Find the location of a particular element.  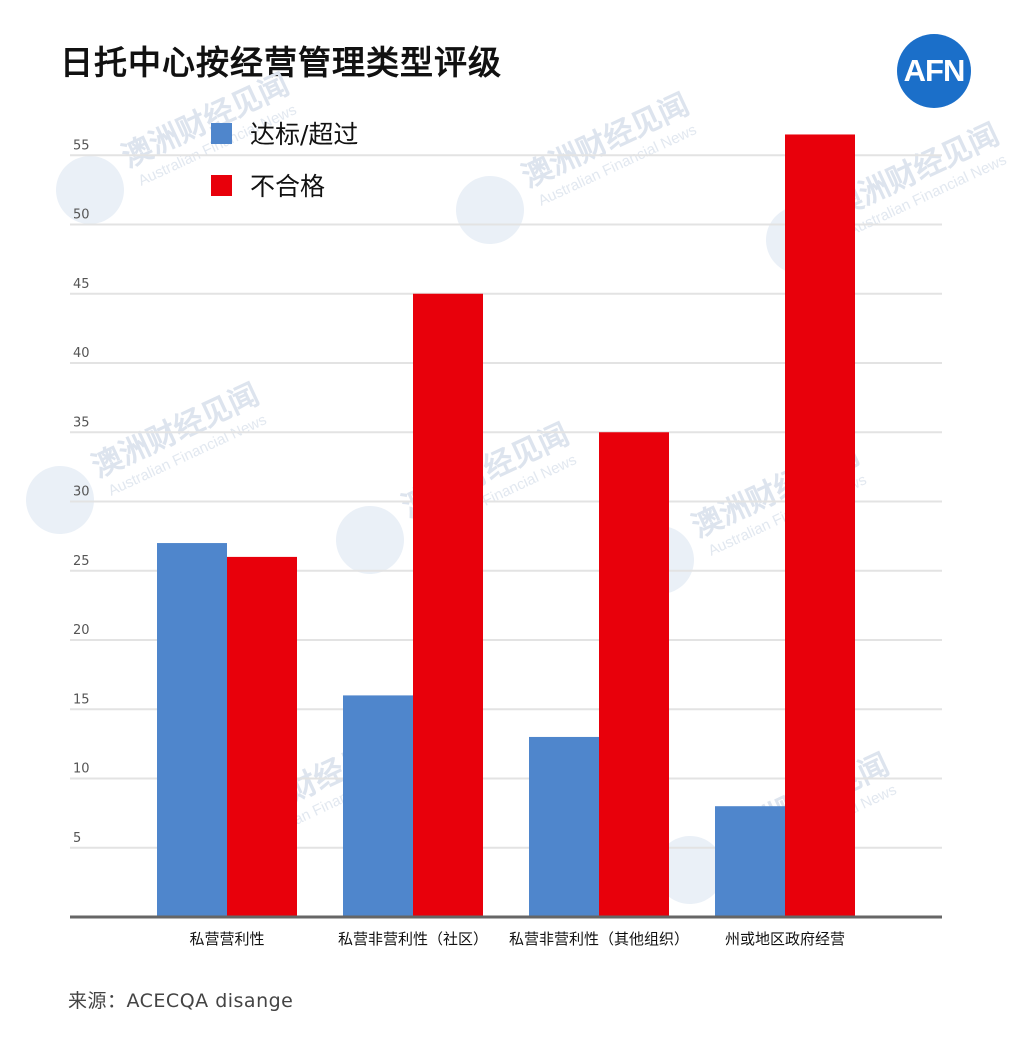

y-tick-label: 50 is located at coordinates (81, 215).